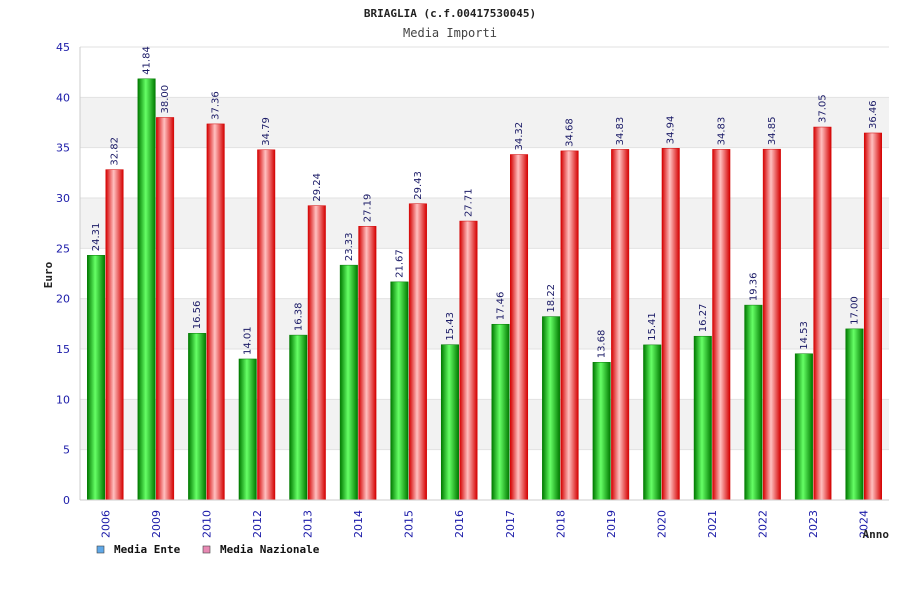 The height and width of the screenshot is (600, 900). Describe the element at coordinates (468, 202) in the screenshot. I see `data-label: 27.71` at that location.